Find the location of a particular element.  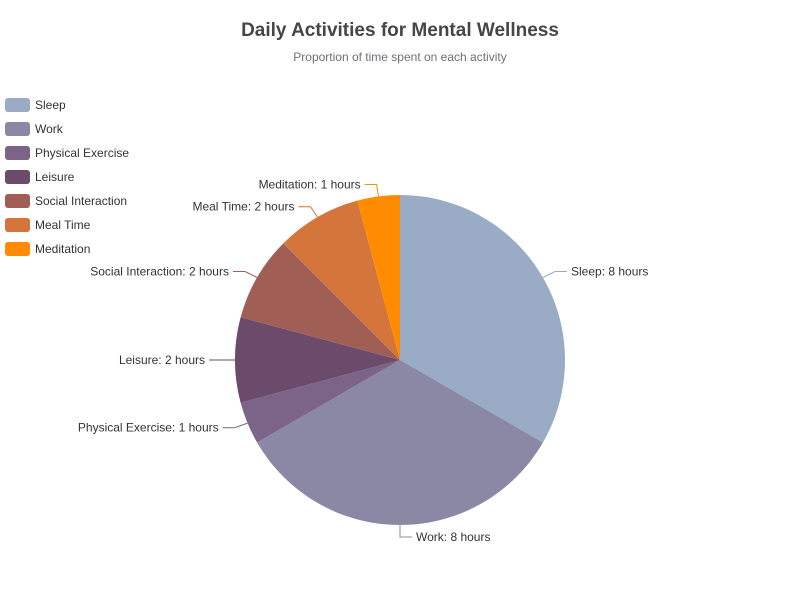

slice-label-work: Work: 8 hours is located at coordinates (453, 537).